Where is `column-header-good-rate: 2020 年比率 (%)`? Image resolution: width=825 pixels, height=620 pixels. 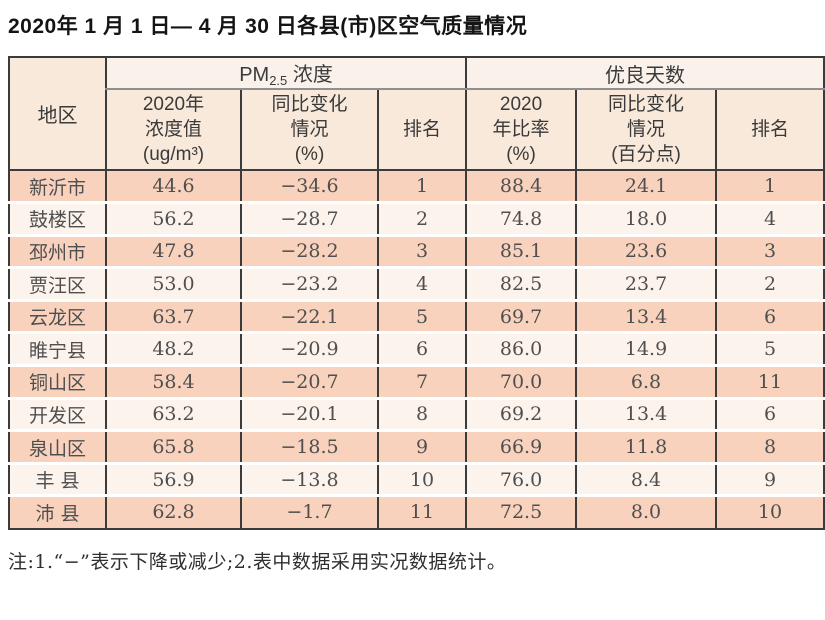 column-header-good-rate: 2020 年比率 (%) is located at coordinates (521, 130).